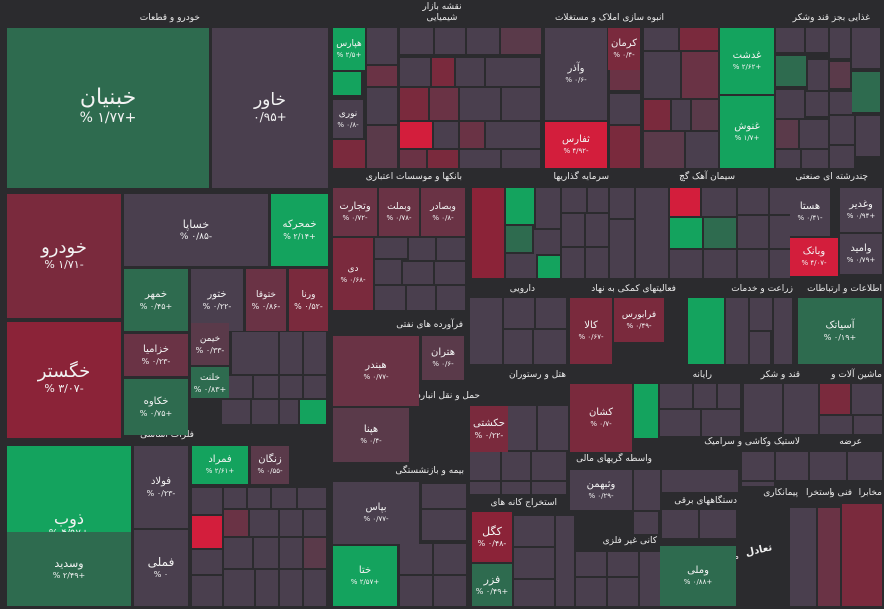 The height and width of the screenshot is (609, 884). Describe the element at coordinates (299, 230) in the screenshot. I see `stock-tile: خمحرکه +۲/۱۴ %` at that location.